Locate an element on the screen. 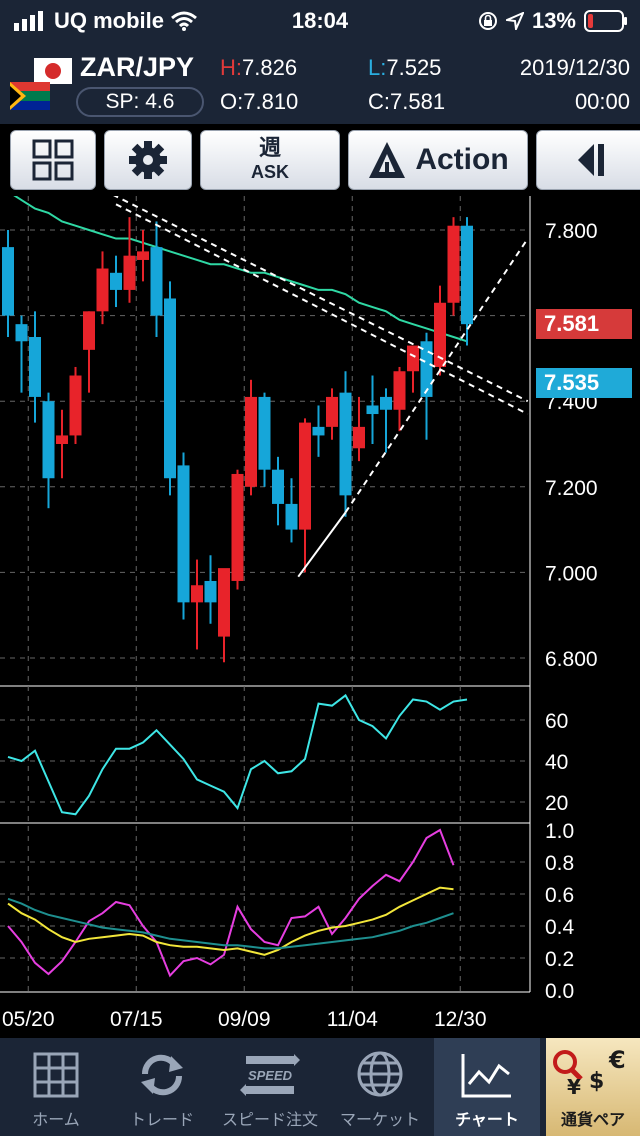  bottom-tab-bar: ホーム トレード SPEED スピード注文 マーケット is located at coordinates (320, 1087).